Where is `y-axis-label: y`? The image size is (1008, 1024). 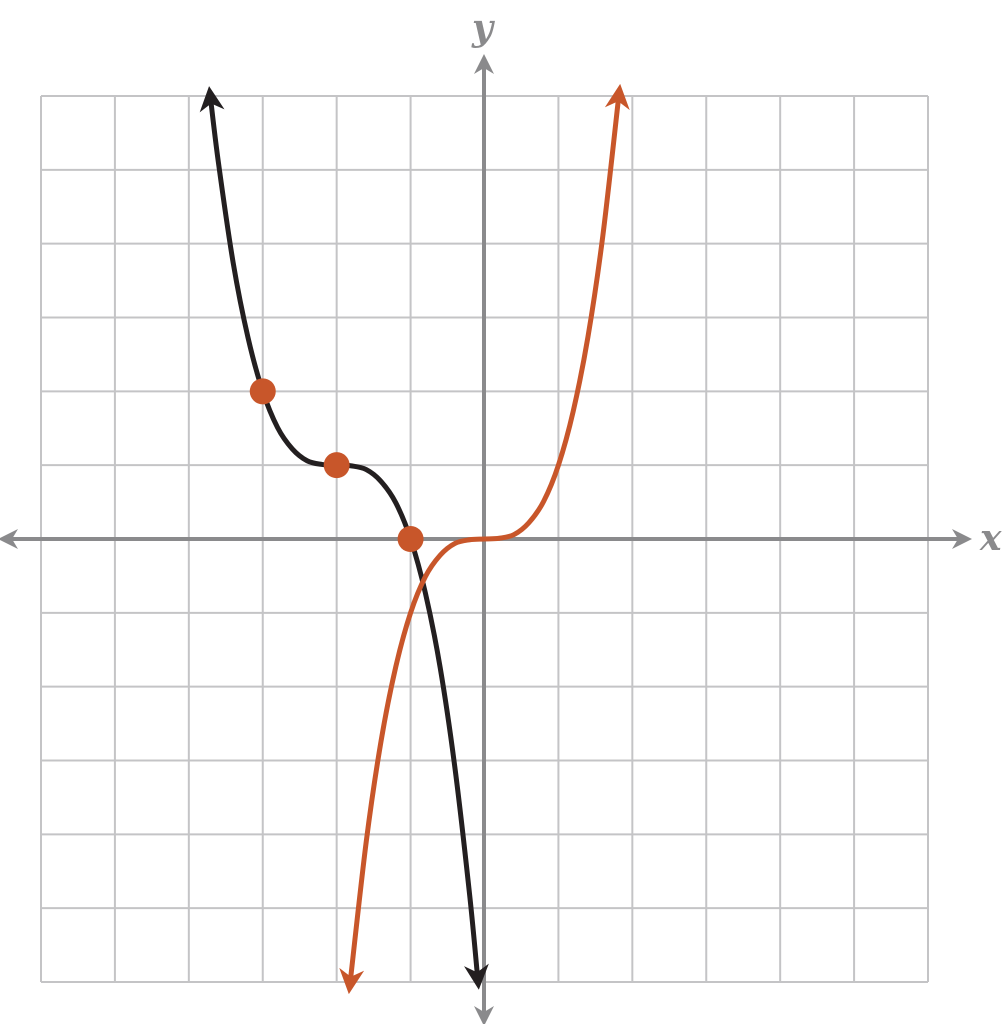 y-axis-label: y is located at coordinates (483, 28).